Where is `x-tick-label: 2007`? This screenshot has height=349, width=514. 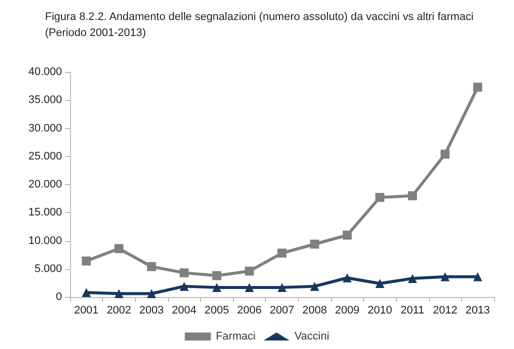
x-tick-label: 2007 is located at coordinates (282, 310).